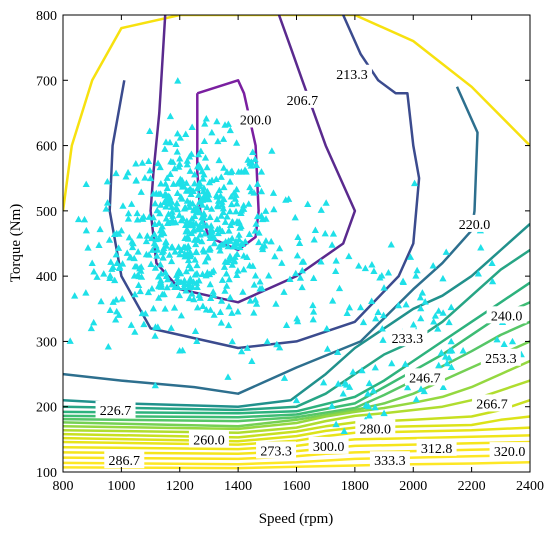 The height and width of the screenshot is (537, 550). I want to click on contour-label: 253.3, so click(501, 359).